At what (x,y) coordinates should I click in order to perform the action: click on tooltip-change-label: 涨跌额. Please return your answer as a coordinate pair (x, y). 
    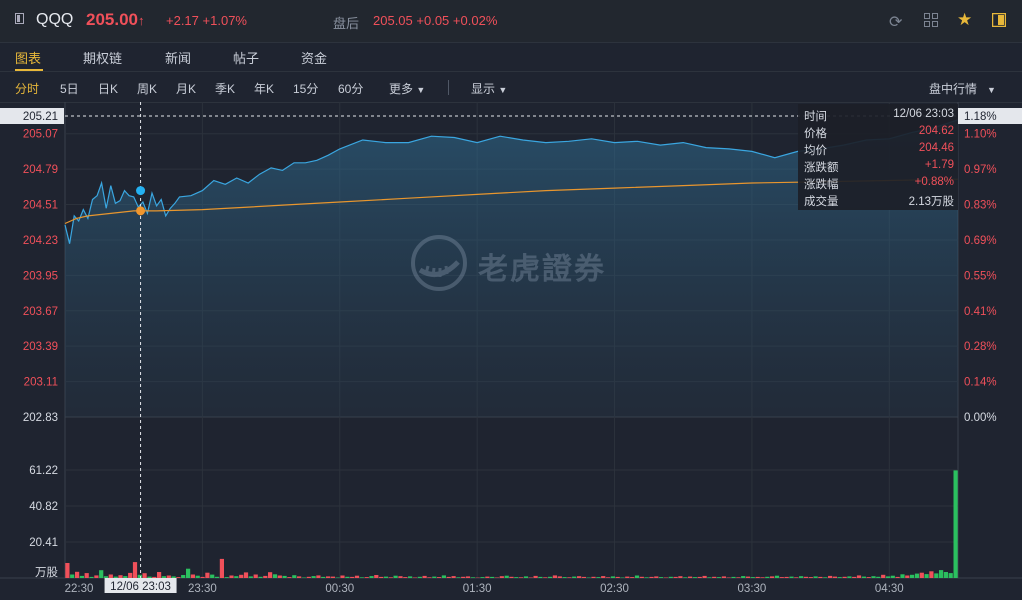
    Looking at the image, I should click on (821, 168).